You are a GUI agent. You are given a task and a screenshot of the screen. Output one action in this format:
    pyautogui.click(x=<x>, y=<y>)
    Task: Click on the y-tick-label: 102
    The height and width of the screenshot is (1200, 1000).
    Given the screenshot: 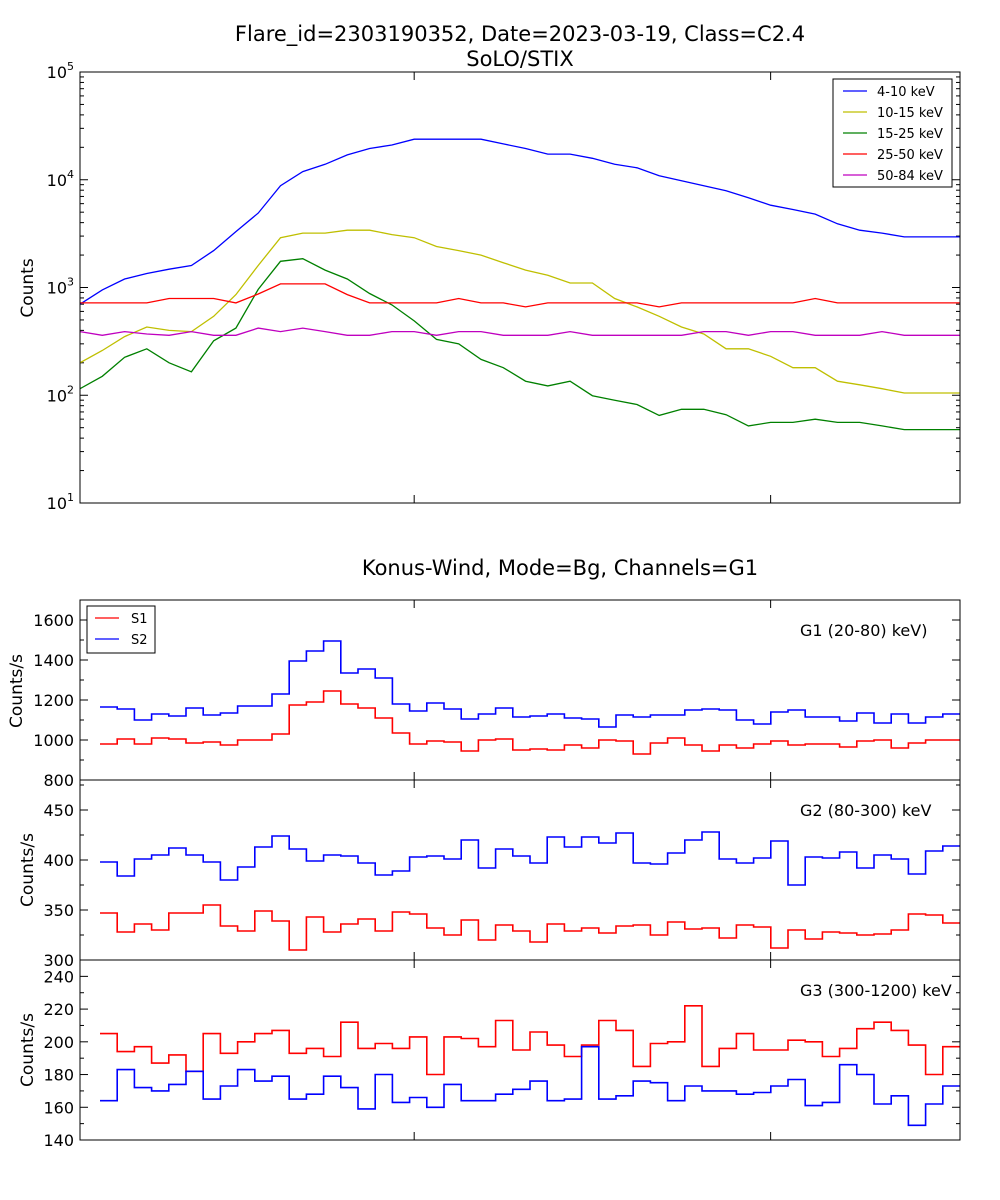 What is the action you would take?
    pyautogui.click(x=60, y=394)
    